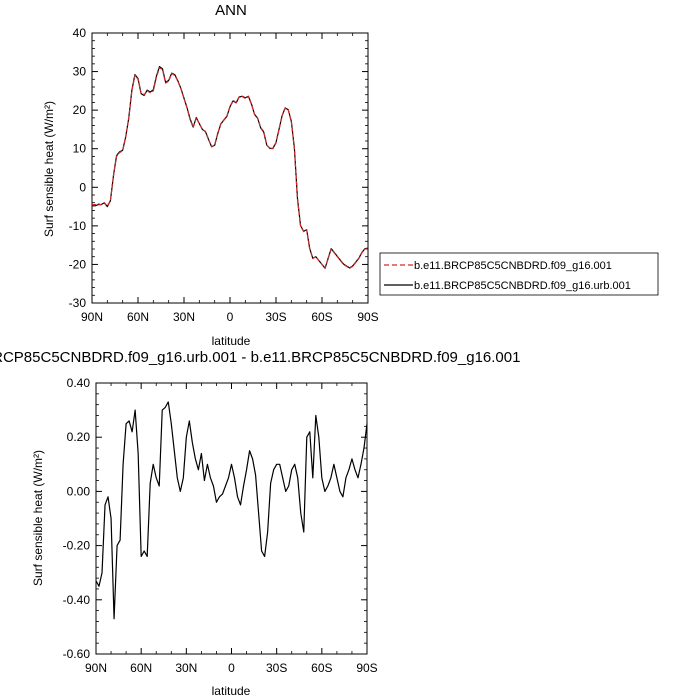  I want to click on bottom-y-tick-label: 0.20, so click(79, 437).